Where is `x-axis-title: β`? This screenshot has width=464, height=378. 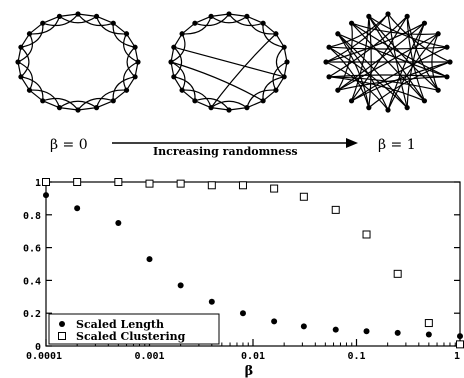 x-axis-title: β is located at coordinates (249, 371).